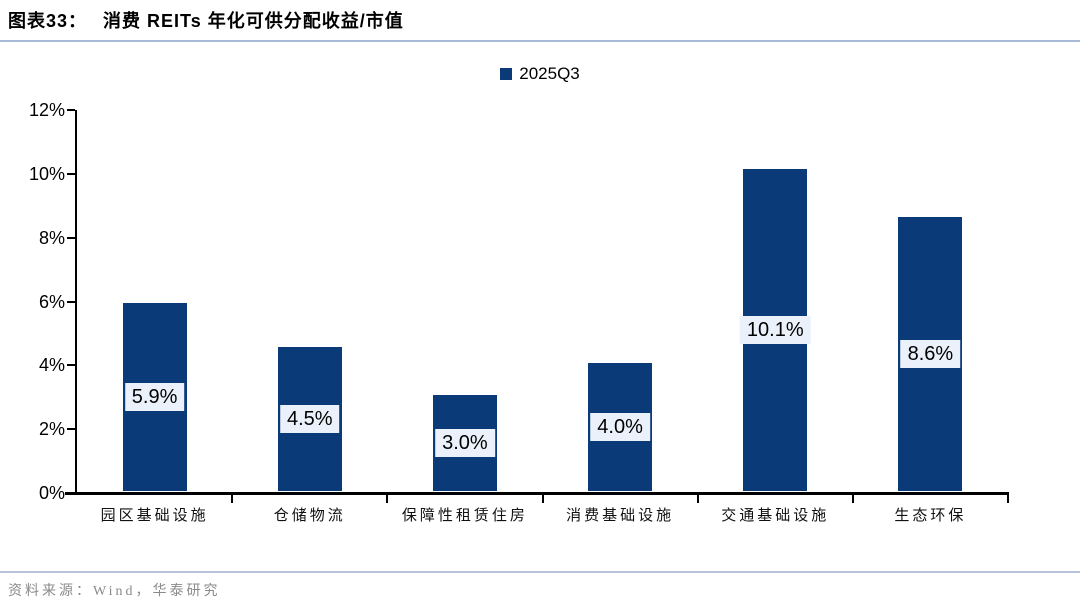  What do you see at coordinates (540, 23) in the screenshot?
I see `figure-title: 图表33： 消费 REITs 年化可供分配收益/市值` at bounding box center [540, 23].